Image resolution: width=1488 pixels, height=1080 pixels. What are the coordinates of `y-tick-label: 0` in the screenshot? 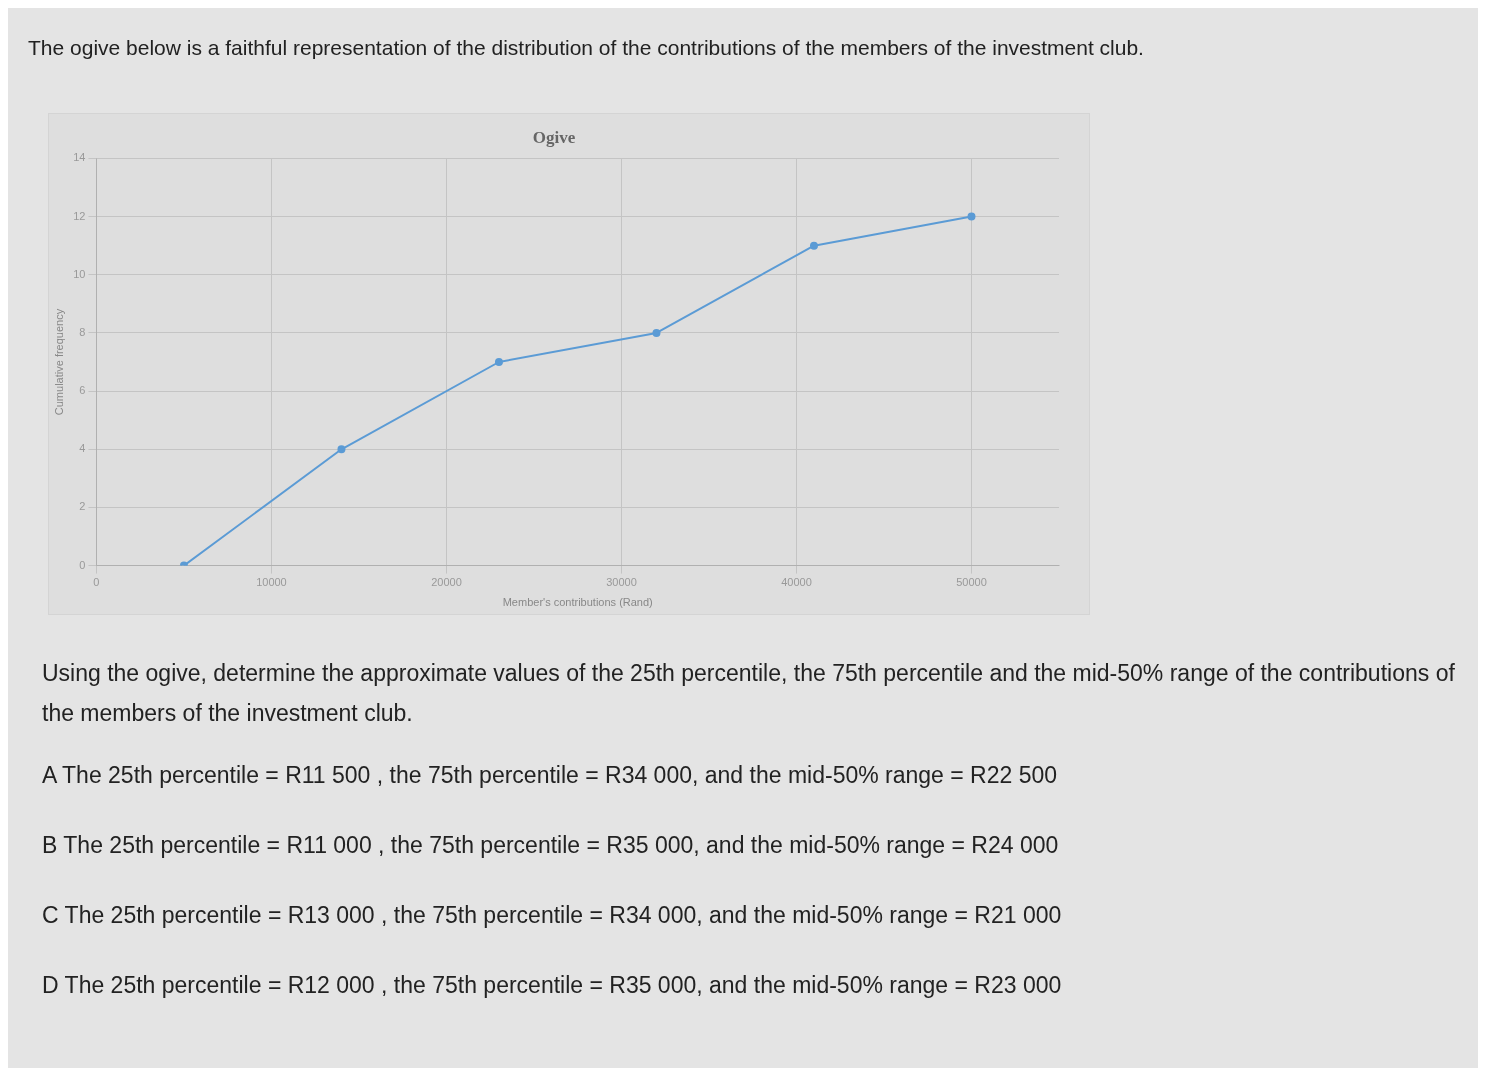 It's located at (82, 564).